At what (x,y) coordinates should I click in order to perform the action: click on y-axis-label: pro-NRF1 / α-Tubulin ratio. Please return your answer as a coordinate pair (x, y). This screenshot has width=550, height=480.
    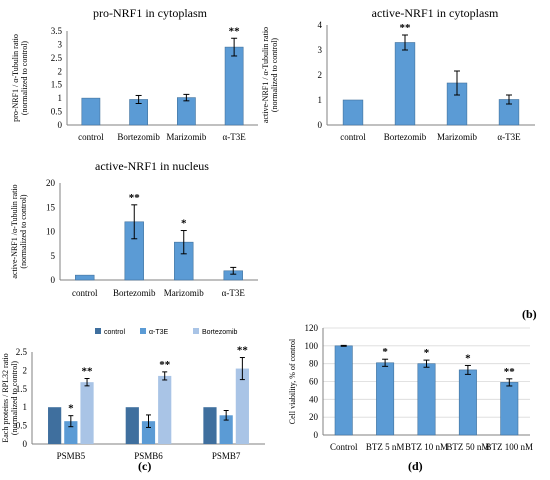
    Looking at the image, I should click on (15, 78).